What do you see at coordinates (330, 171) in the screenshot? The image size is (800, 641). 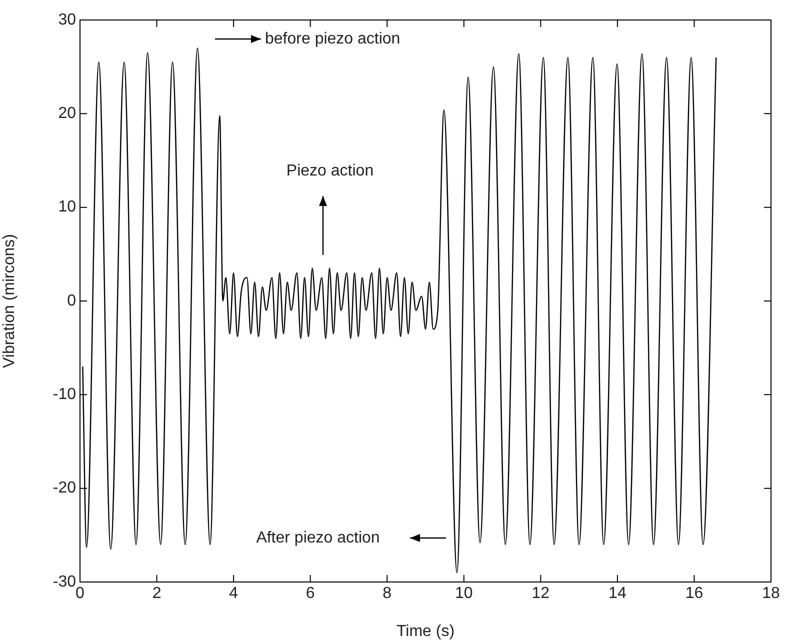 I see `annotation: Piezo action` at bounding box center [330, 171].